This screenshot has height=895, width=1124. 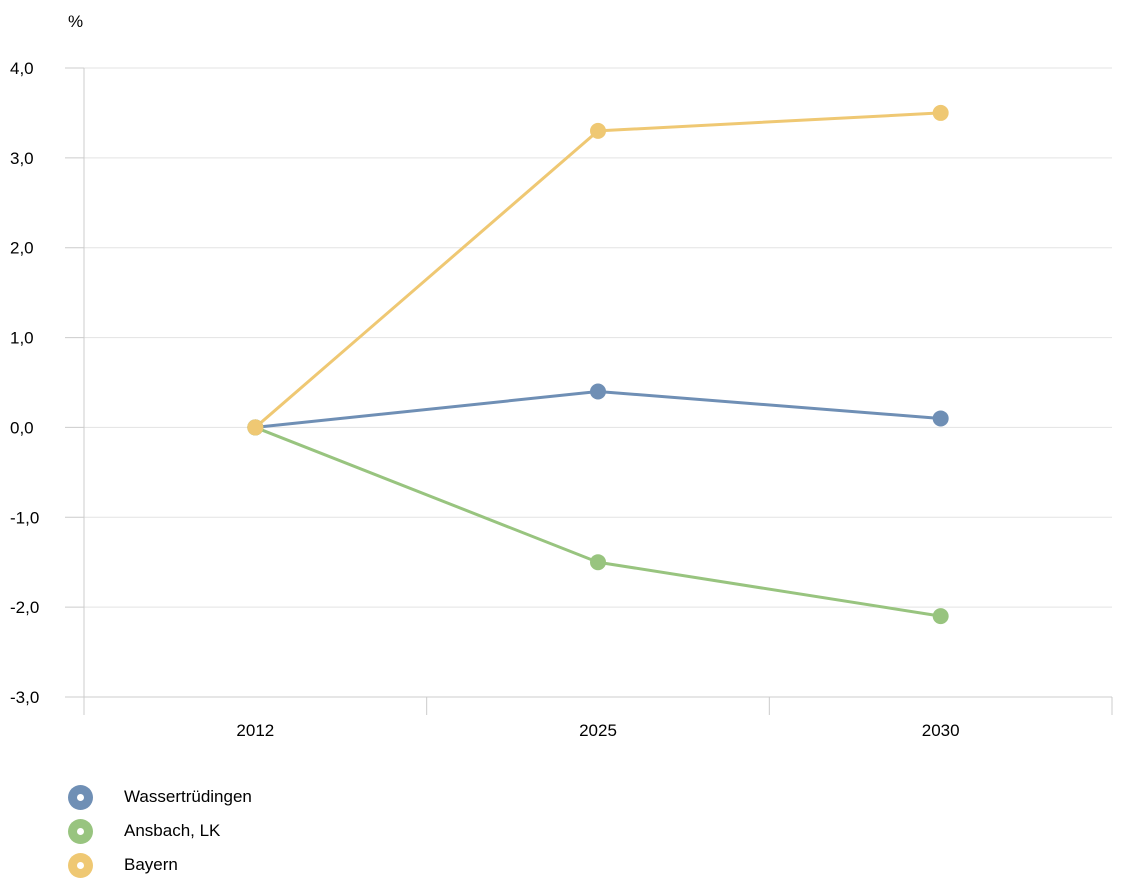 What do you see at coordinates (75, 21) in the screenshot?
I see `y-axis-unit-label: %` at bounding box center [75, 21].